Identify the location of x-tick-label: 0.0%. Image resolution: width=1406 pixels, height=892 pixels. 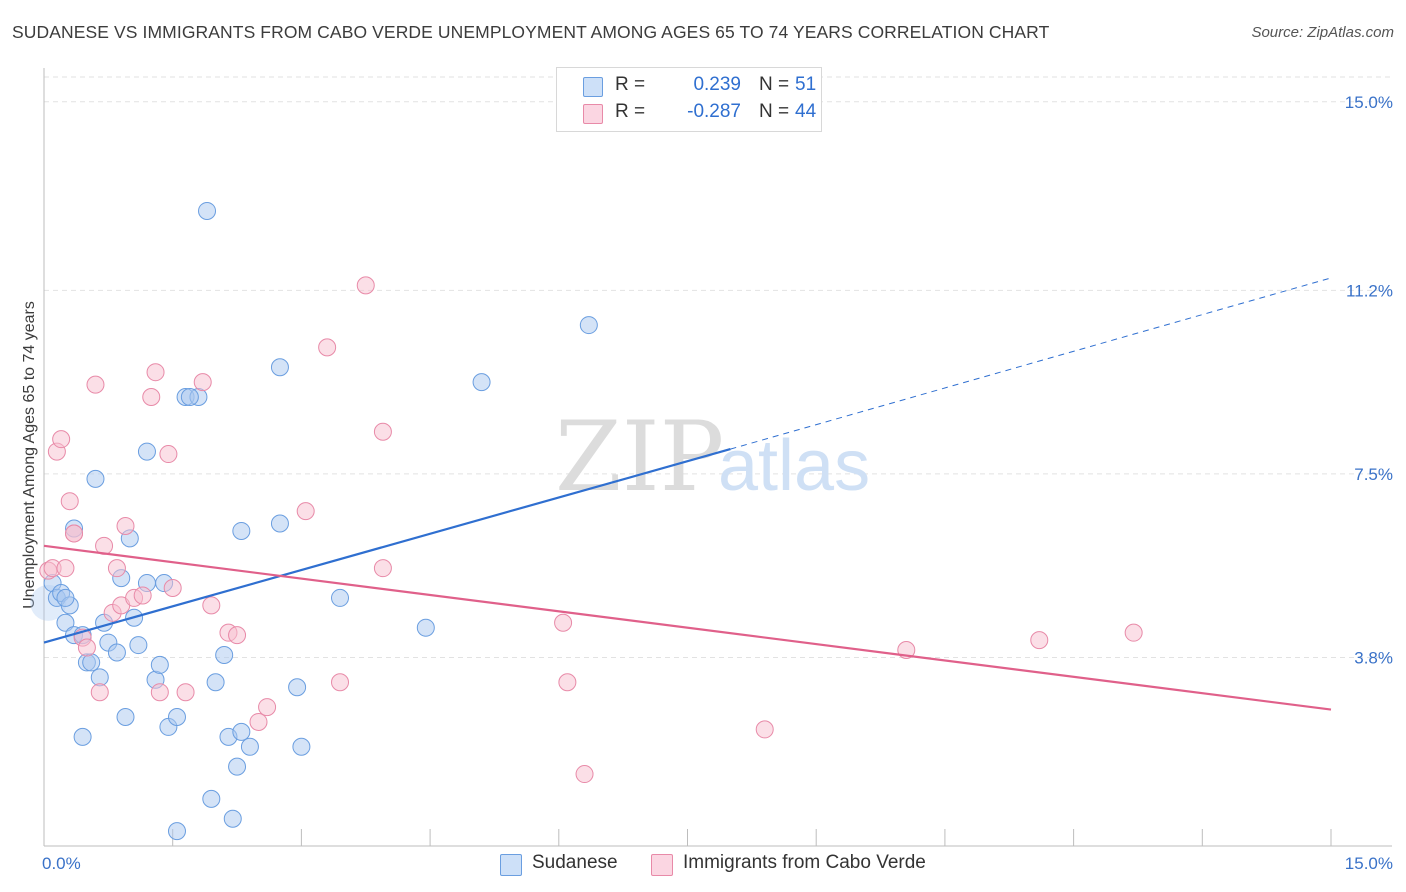
(61, 863).